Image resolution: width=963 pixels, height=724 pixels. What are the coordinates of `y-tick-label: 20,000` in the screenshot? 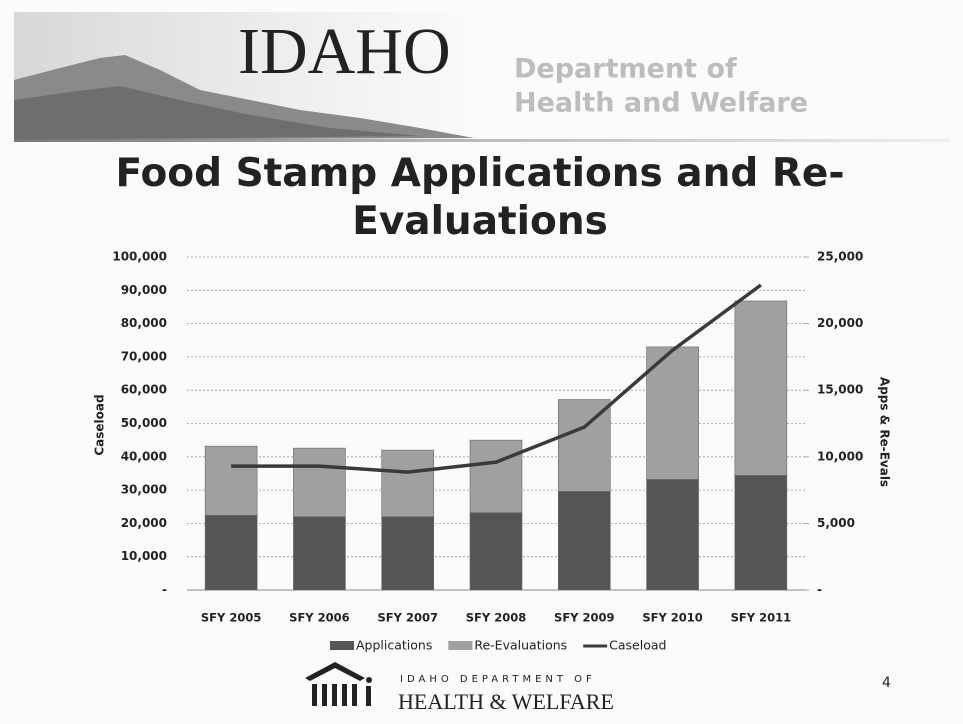 It's located at (144, 523).